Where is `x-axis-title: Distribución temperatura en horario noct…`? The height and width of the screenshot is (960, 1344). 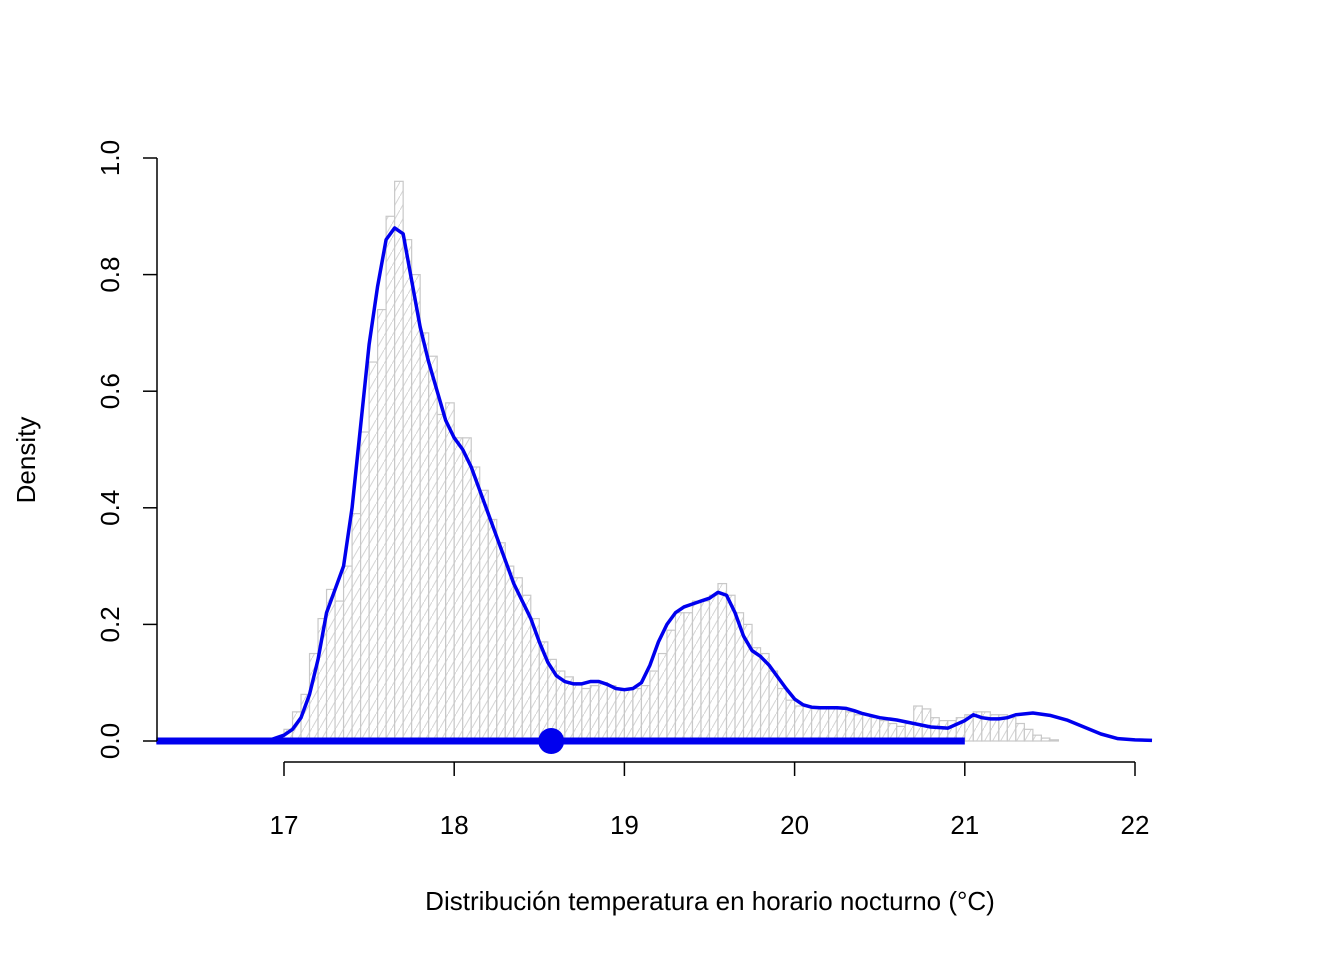 x-axis-title: Distribución temperatura en horario noct… is located at coordinates (710, 901).